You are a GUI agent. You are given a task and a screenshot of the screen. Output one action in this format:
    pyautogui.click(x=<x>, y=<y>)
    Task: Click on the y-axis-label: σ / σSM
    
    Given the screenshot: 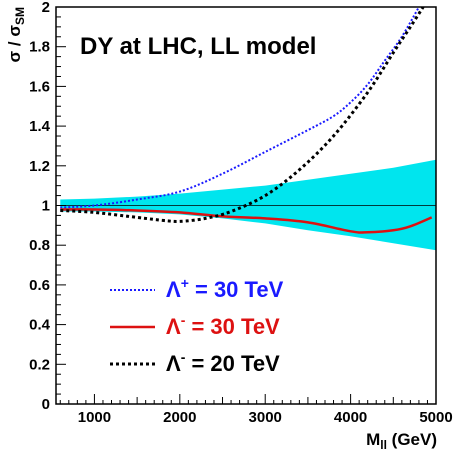 What is the action you would take?
    pyautogui.click(x=16, y=34)
    